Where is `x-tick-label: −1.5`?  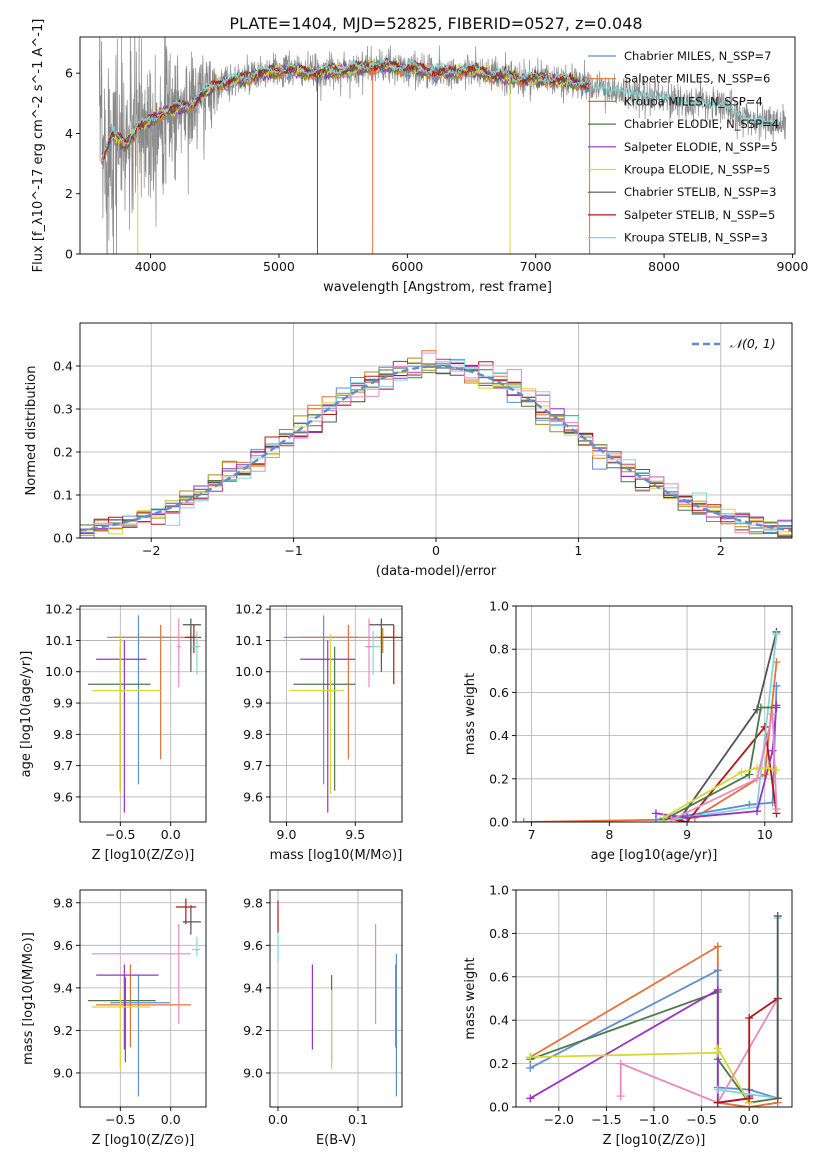 x-tick-label: −1.5 is located at coordinates (606, 1119).